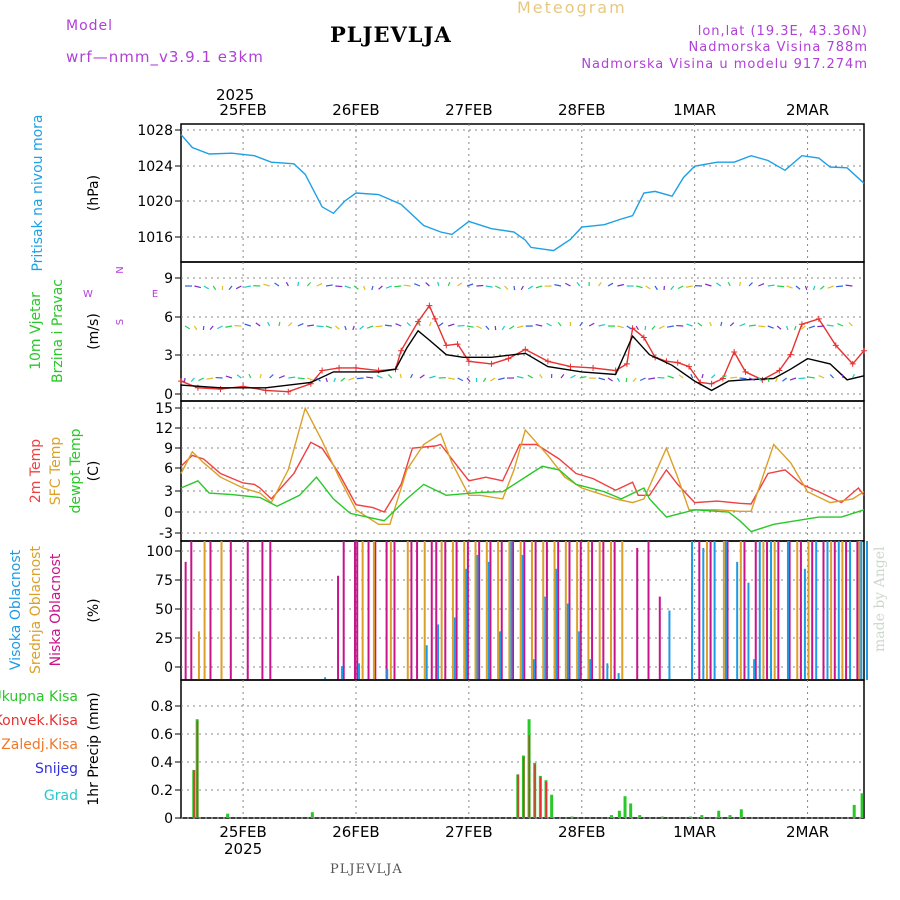 The image size is (900, 900). I want to click on x-year-top: 2025, so click(235, 95).